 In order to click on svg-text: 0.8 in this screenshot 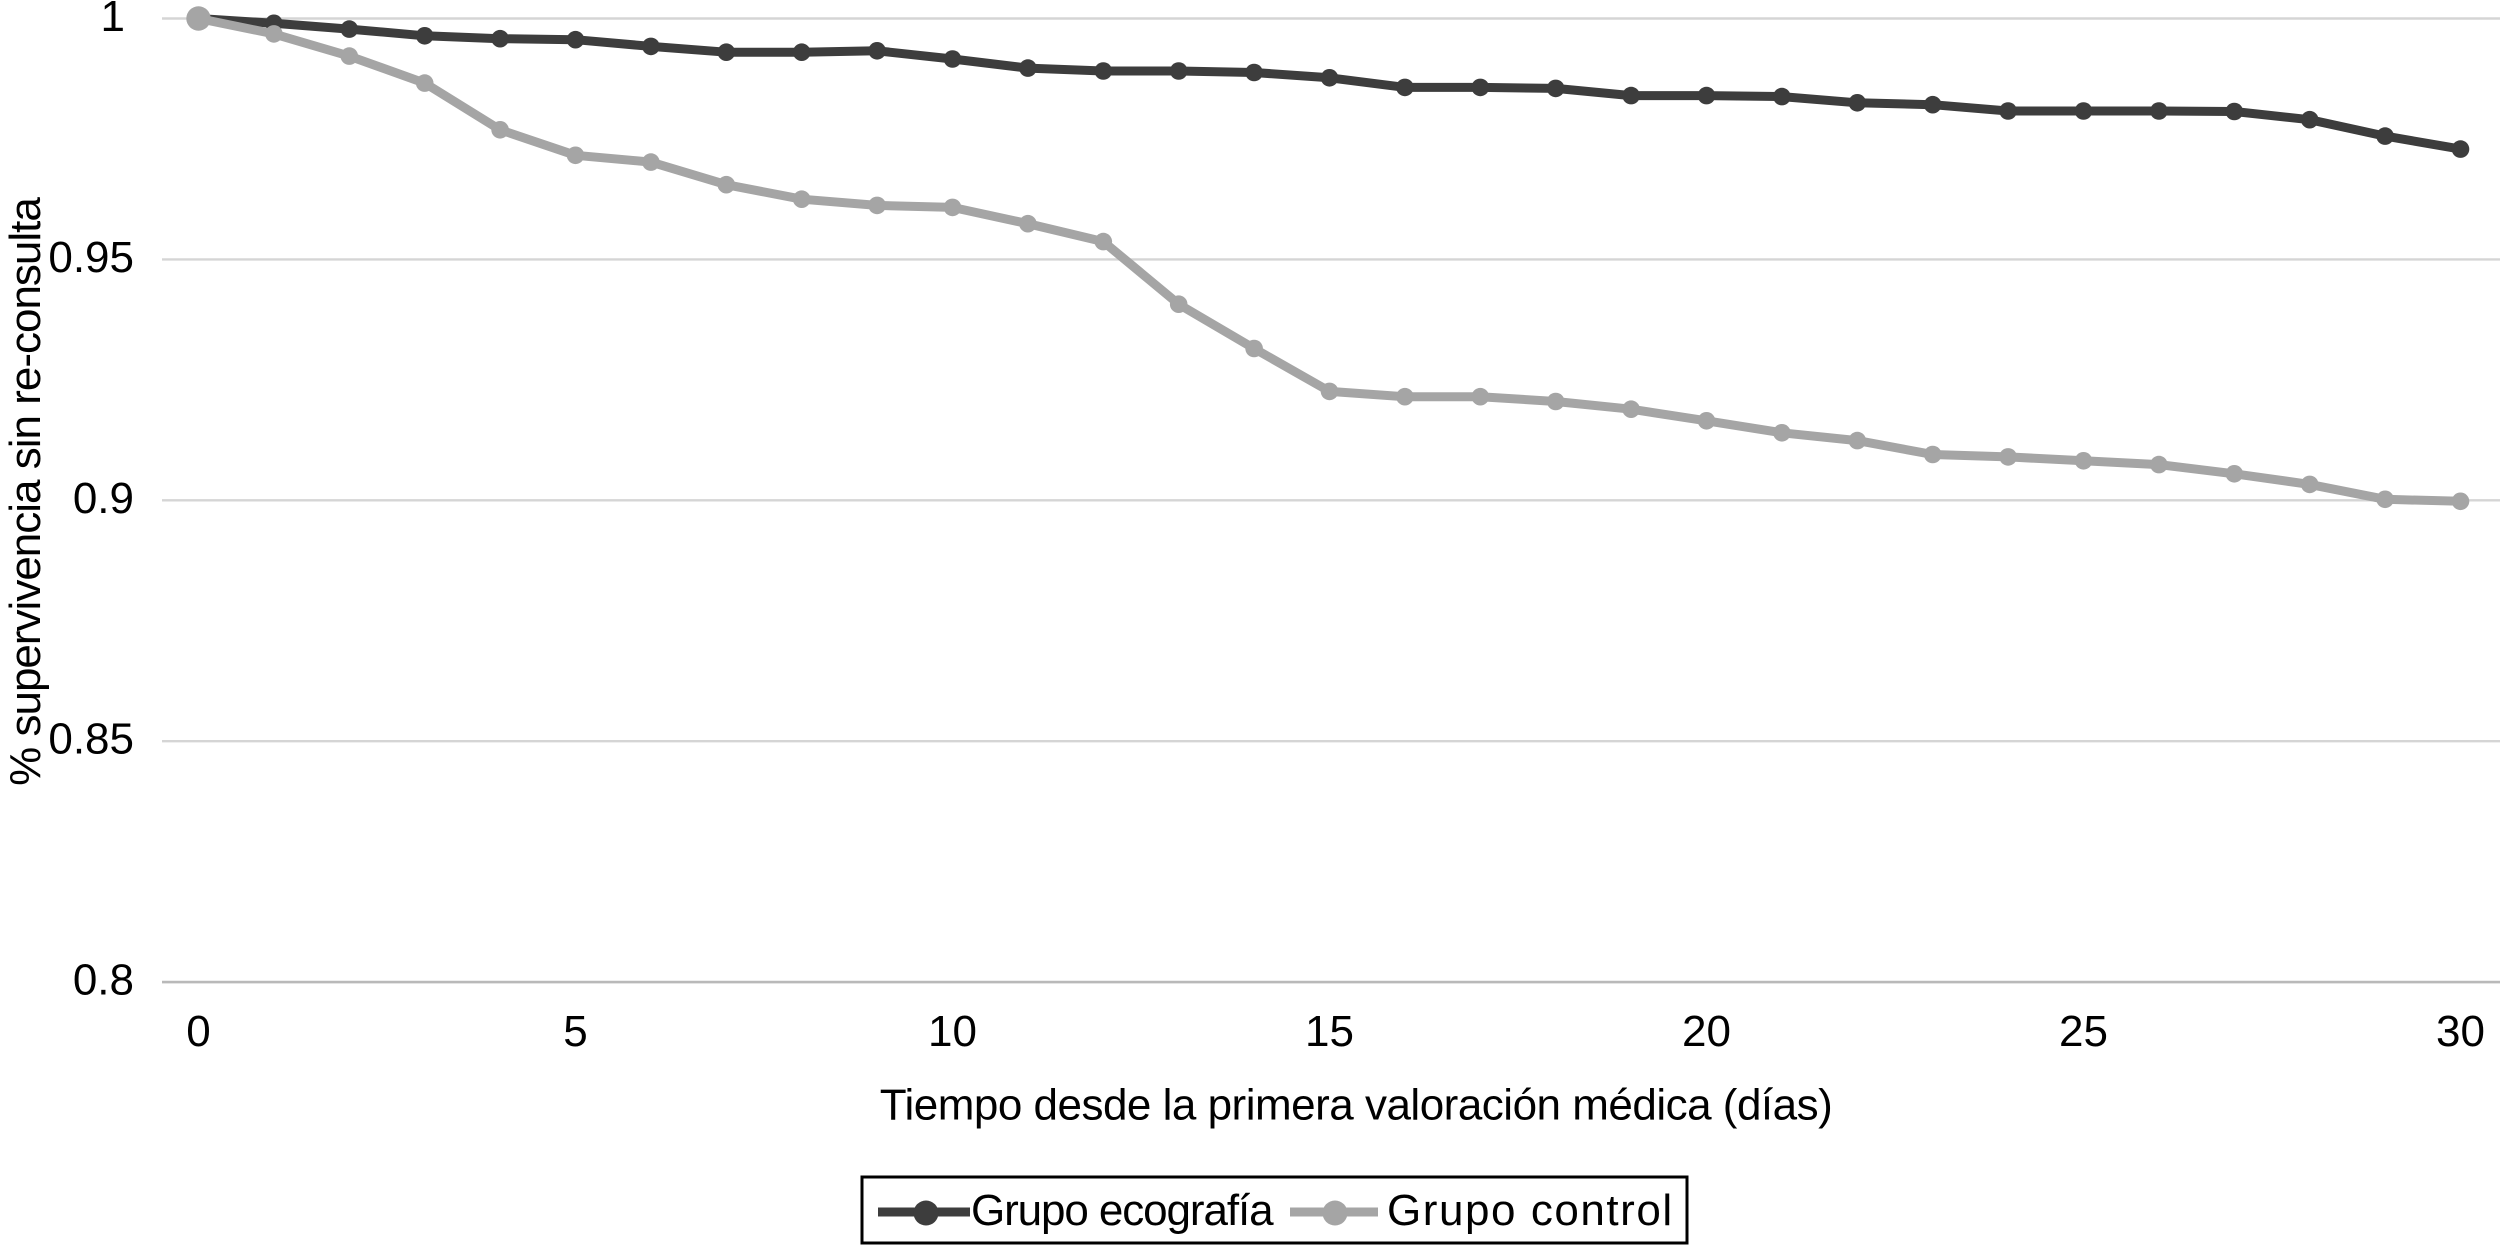, I will do `click(103, 980)`.